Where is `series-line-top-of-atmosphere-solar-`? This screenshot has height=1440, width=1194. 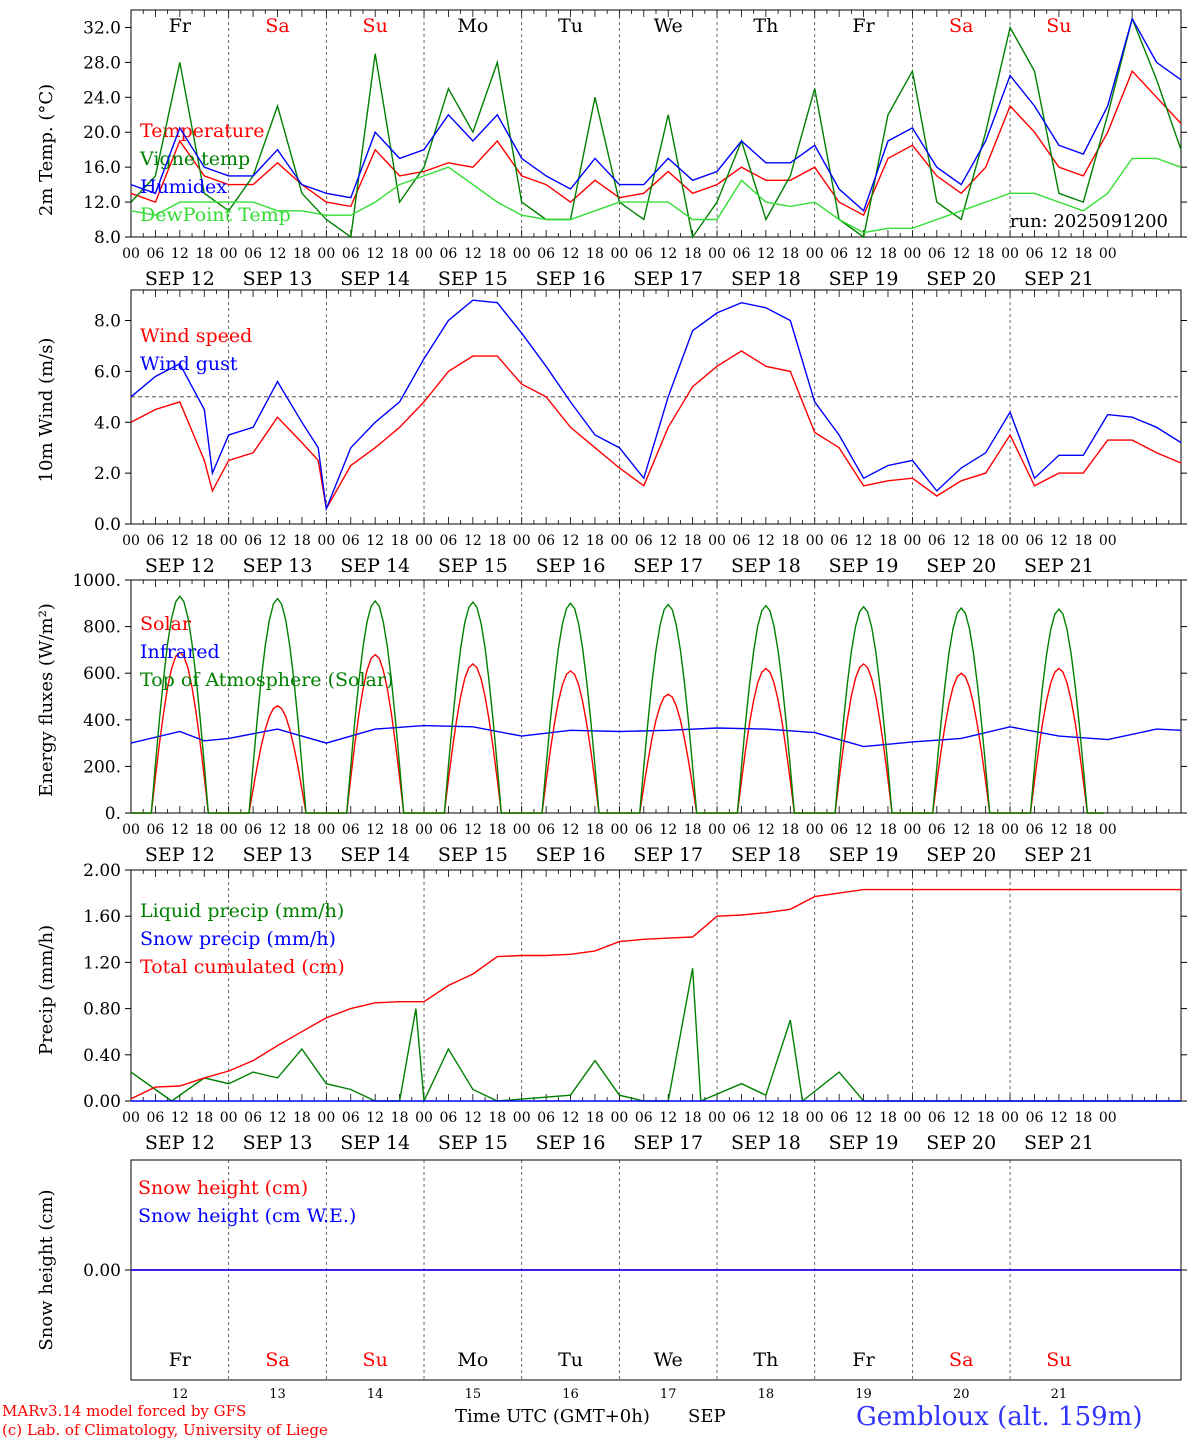 series-line-top-of-atmosphere-solar- is located at coordinates (617, 704).